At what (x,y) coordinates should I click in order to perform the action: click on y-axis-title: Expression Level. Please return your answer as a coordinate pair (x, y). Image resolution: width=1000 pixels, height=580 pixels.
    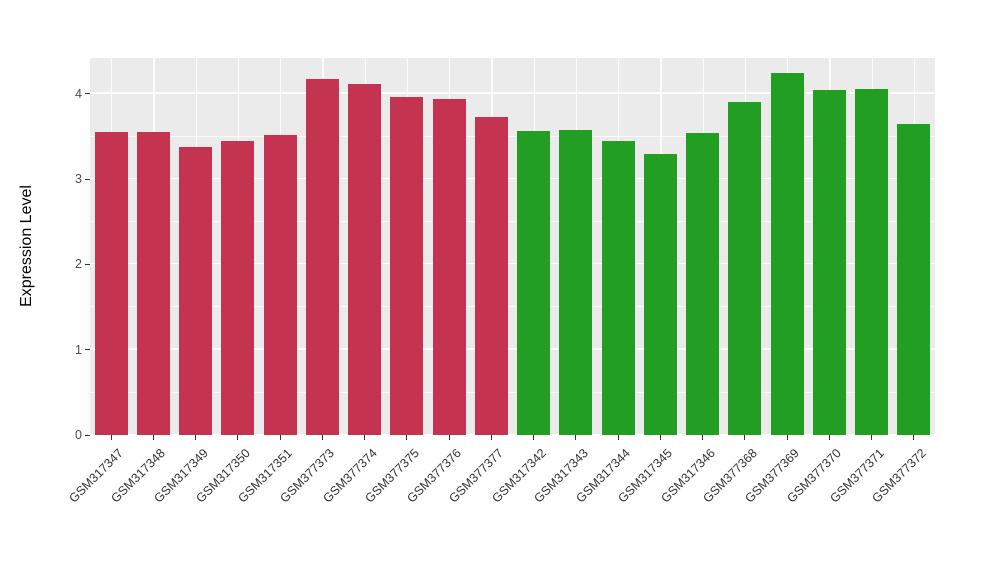
    Looking at the image, I should click on (26, 246).